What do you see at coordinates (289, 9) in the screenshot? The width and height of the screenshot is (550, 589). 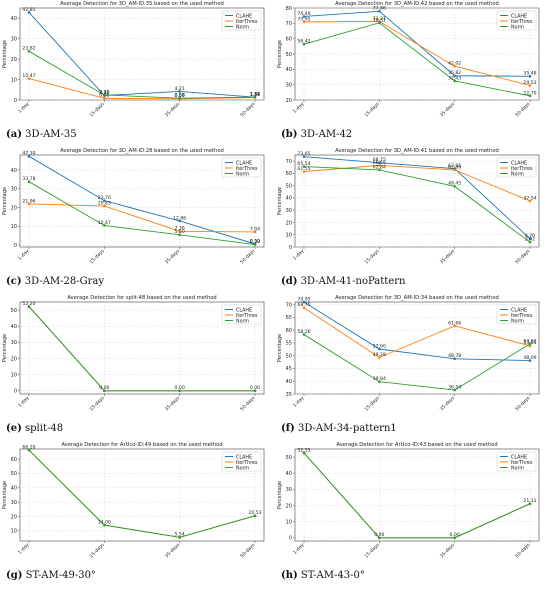 I see `y-tick-label: 80` at bounding box center [289, 9].